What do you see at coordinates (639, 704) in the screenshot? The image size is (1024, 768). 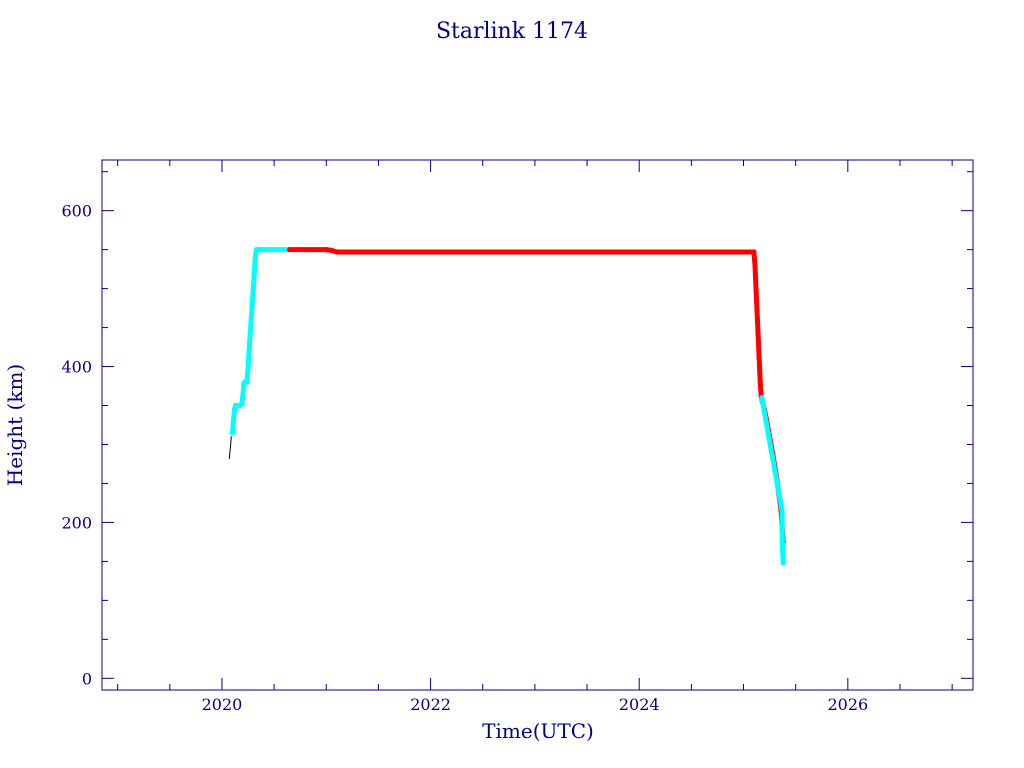 I see `x-tick-label: 2024` at bounding box center [639, 704].